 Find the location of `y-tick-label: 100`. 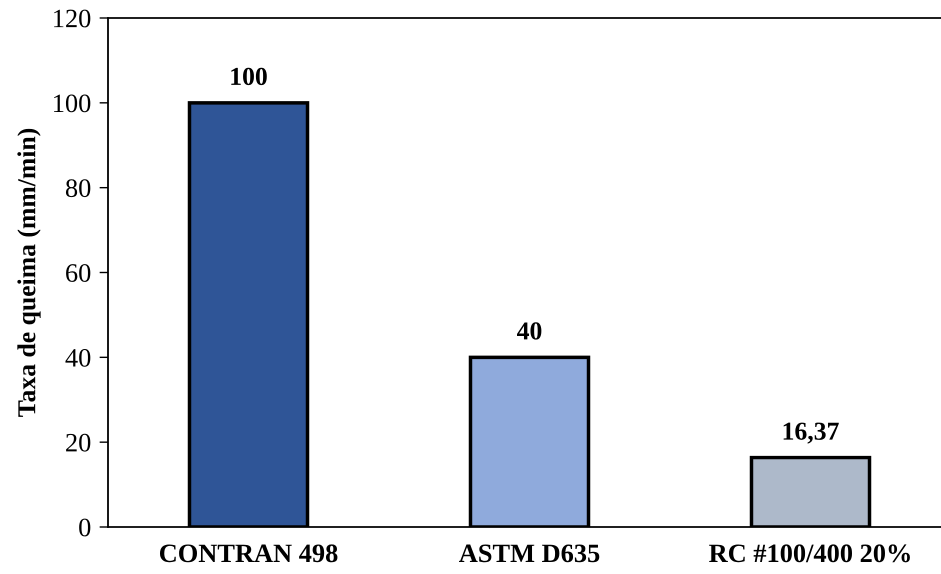

y-tick-label: 100 is located at coordinates (72, 103).